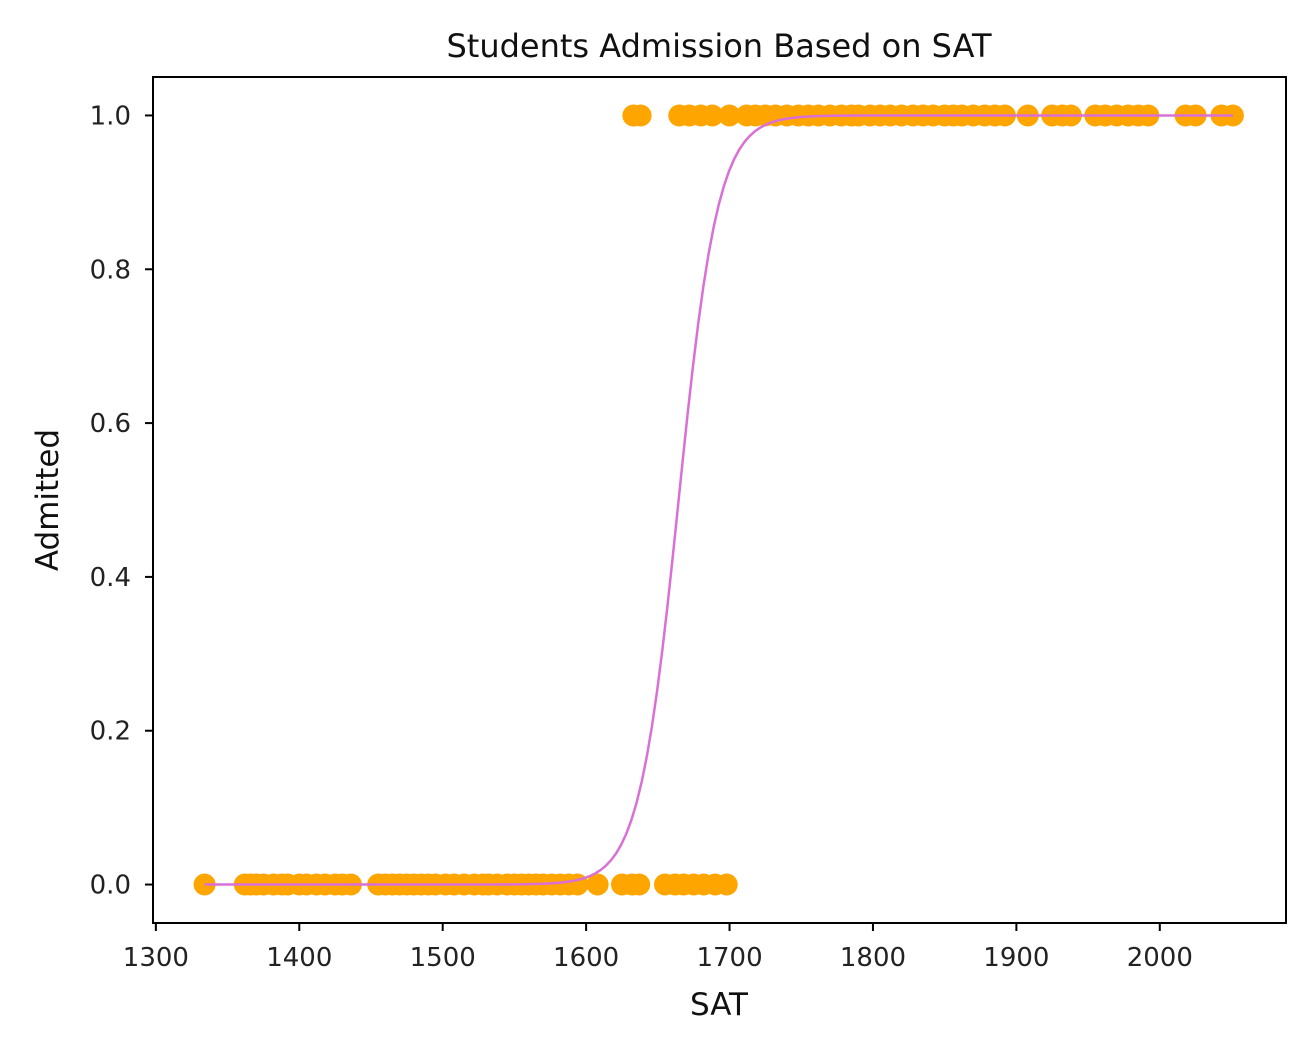 Image resolution: width=1311 pixels, height=1038 pixels. Describe the element at coordinates (719, 1005) in the screenshot. I see `x-axis-title: SAT` at that location.